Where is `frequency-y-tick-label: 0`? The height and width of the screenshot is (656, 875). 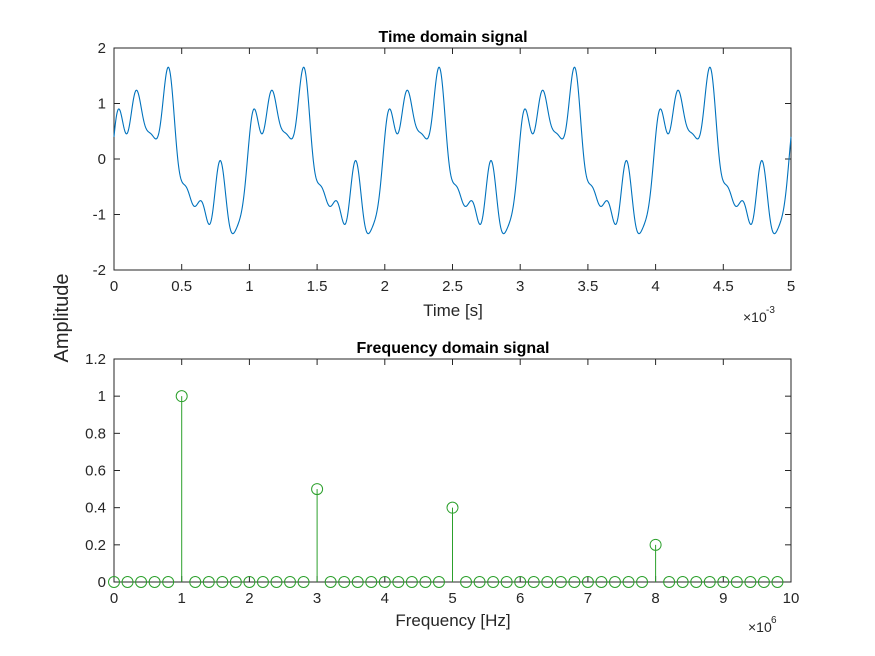
frequency-y-tick-label: 0 is located at coordinates (102, 582).